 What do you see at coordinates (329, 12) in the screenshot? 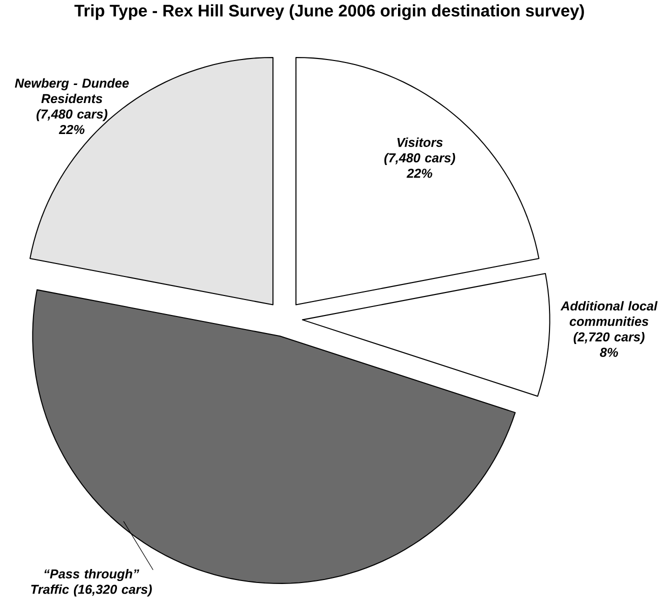
I see `chart-title: Trip Type - Rex Hill Survey (June 2006 origin destination survey)` at bounding box center [329, 12].